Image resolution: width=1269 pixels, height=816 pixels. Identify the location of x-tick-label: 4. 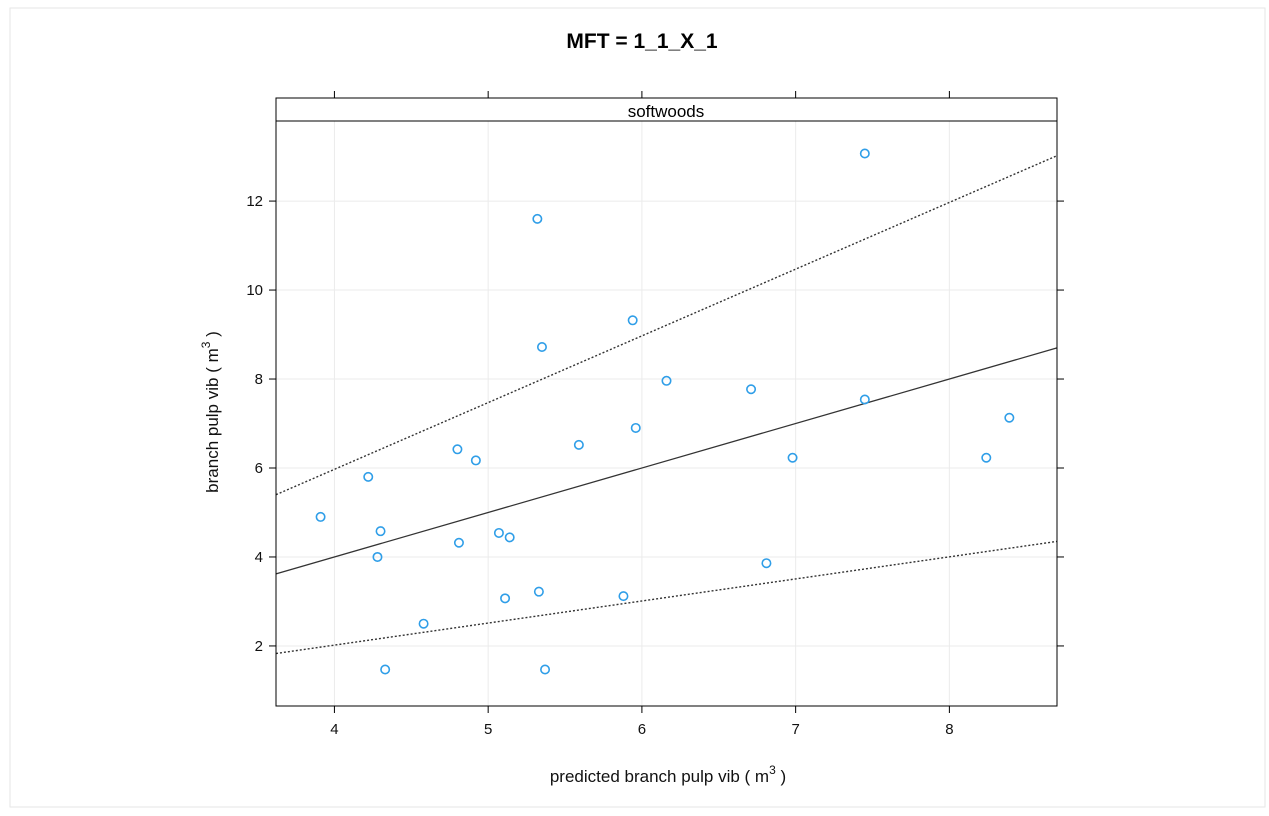
(334, 729).